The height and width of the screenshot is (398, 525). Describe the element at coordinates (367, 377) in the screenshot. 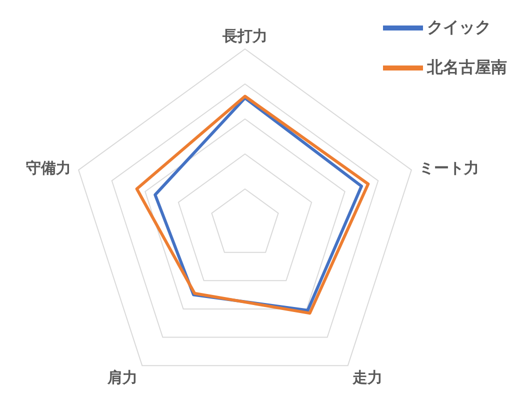

I see `spoke-label: 走力` at that location.